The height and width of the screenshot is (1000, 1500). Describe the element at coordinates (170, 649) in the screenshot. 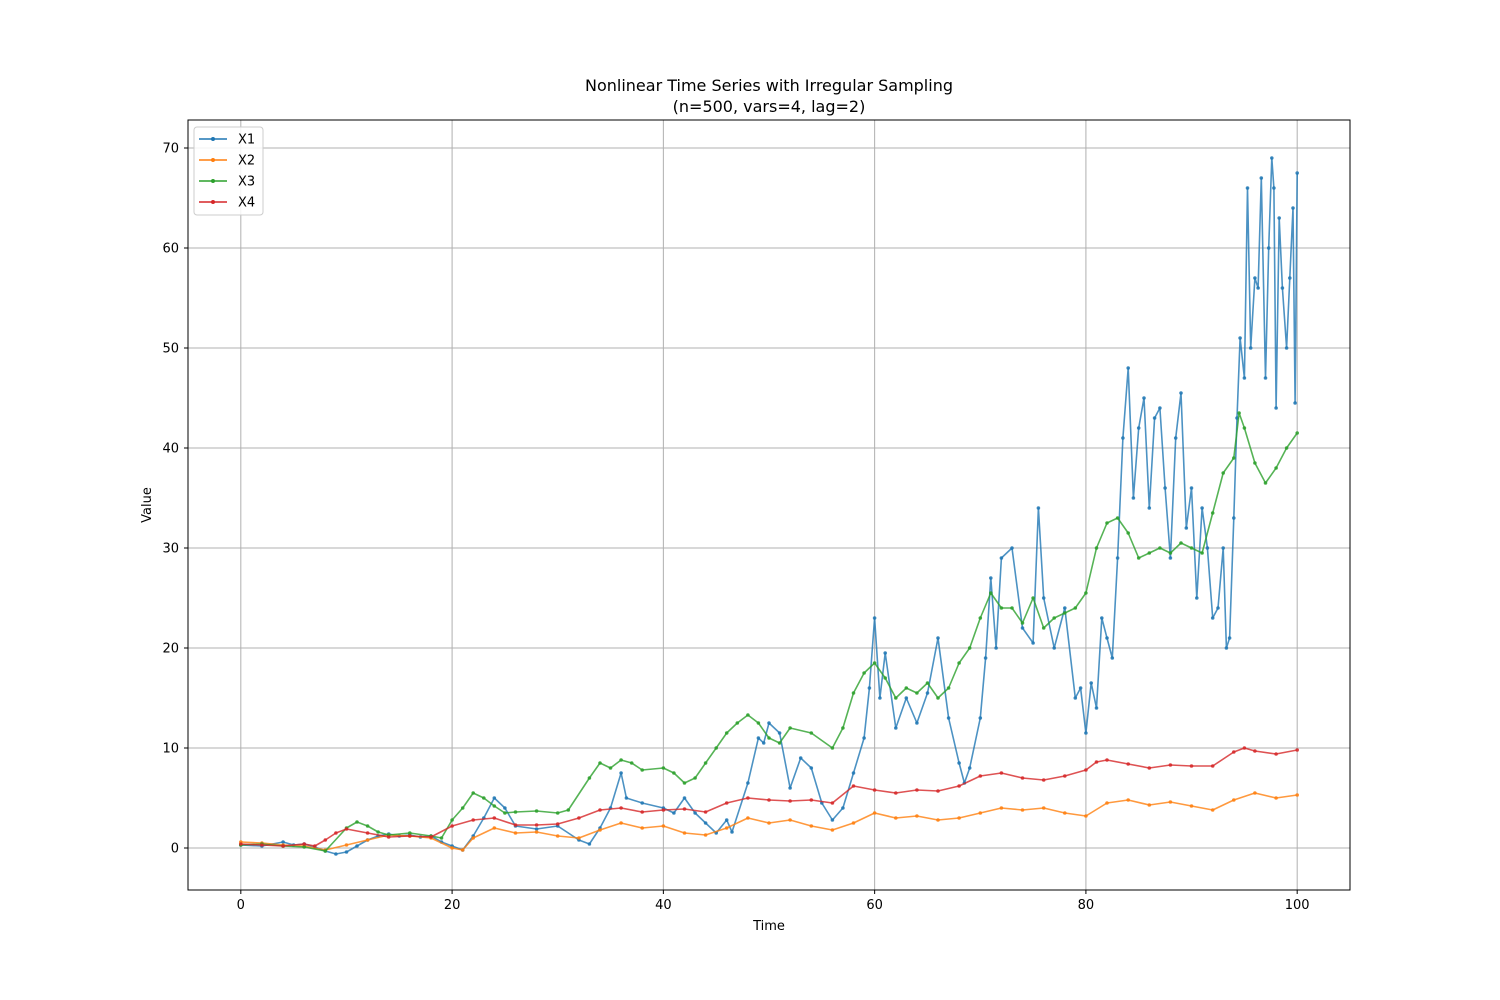

I see `y-tick-label: 20` at that location.